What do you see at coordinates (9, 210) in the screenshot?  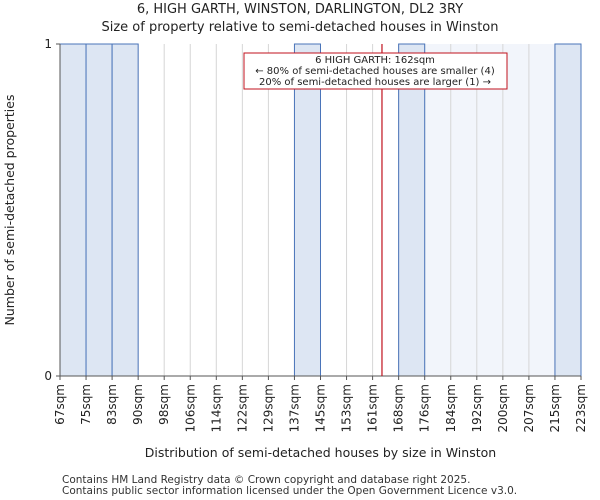 I see `y-axis-label: Number of semi-detached properties` at bounding box center [9, 210].